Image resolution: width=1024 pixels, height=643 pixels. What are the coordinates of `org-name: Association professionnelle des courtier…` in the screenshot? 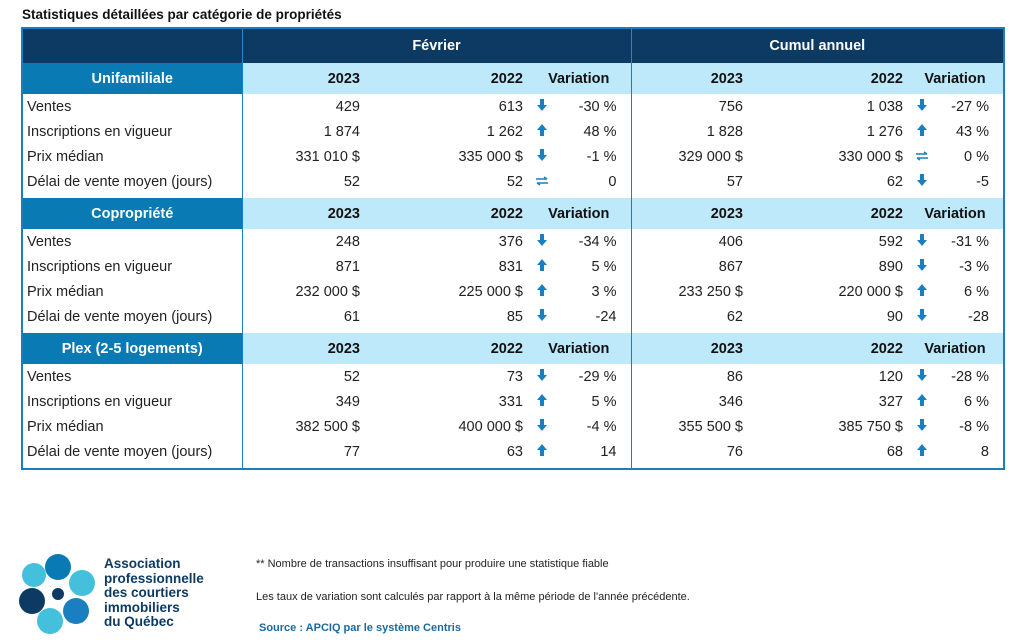 It's located at (154, 593).